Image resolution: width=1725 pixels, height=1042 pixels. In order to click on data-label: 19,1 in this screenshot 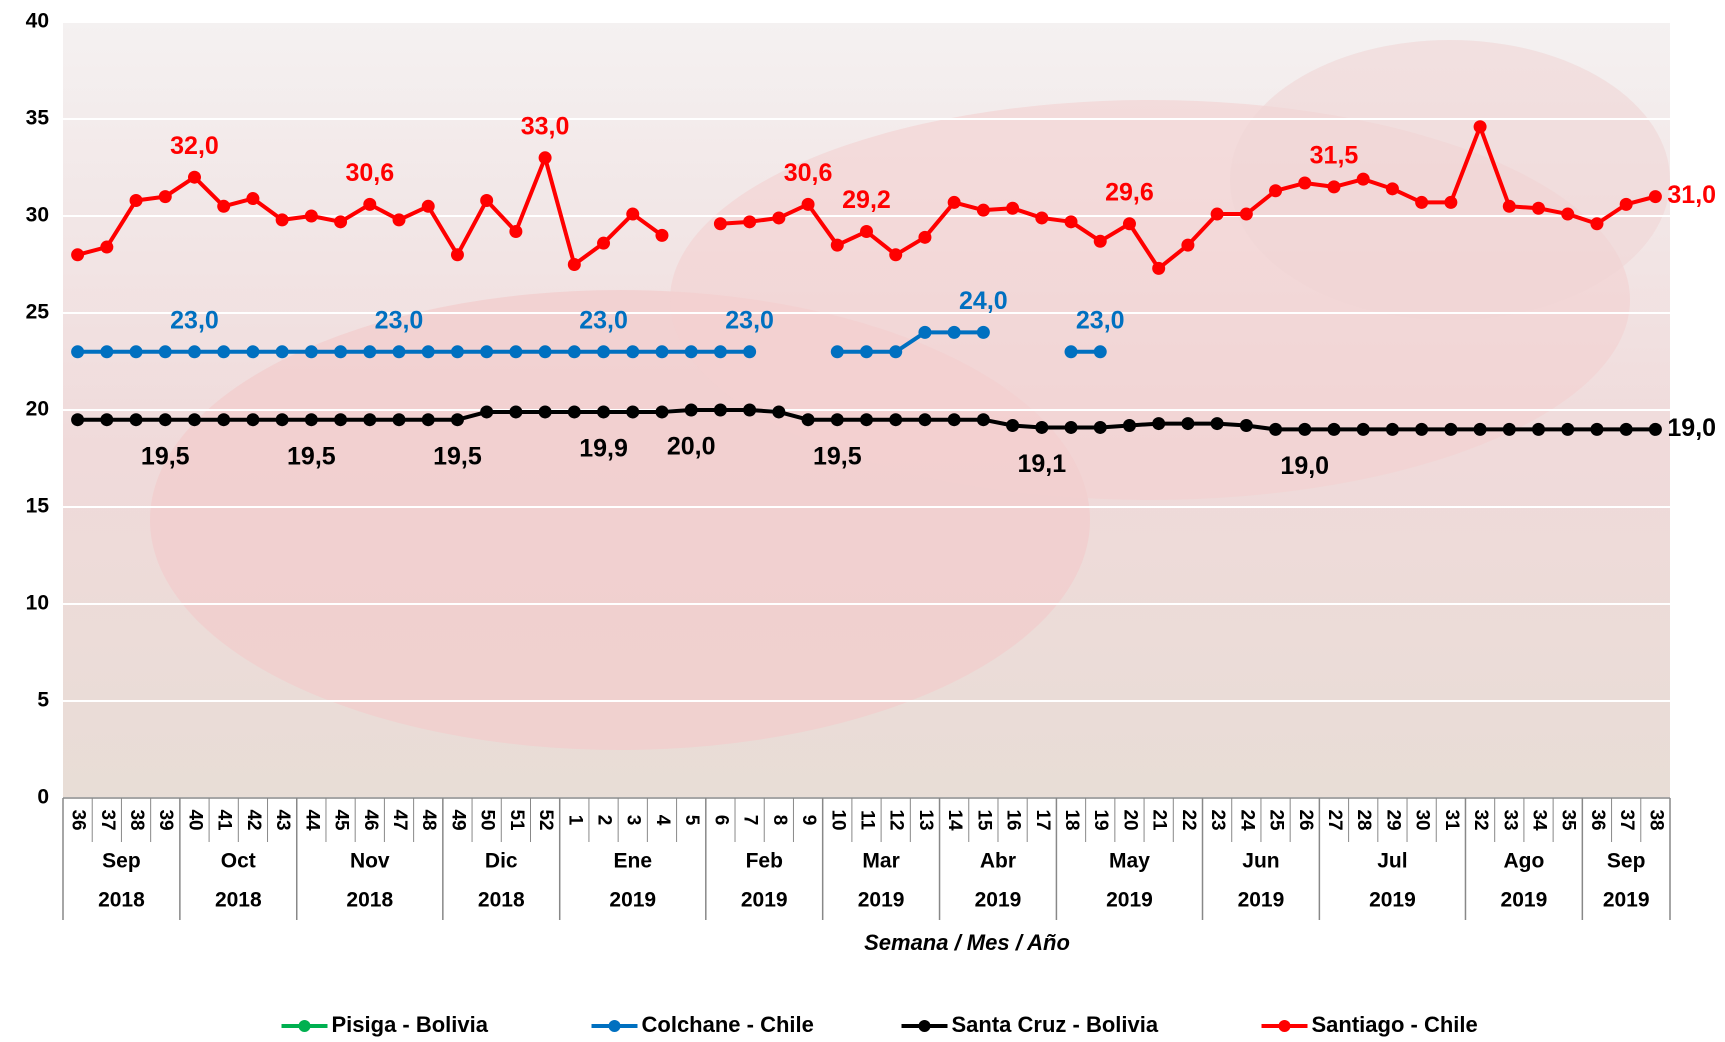, I will do `click(1041, 464)`.